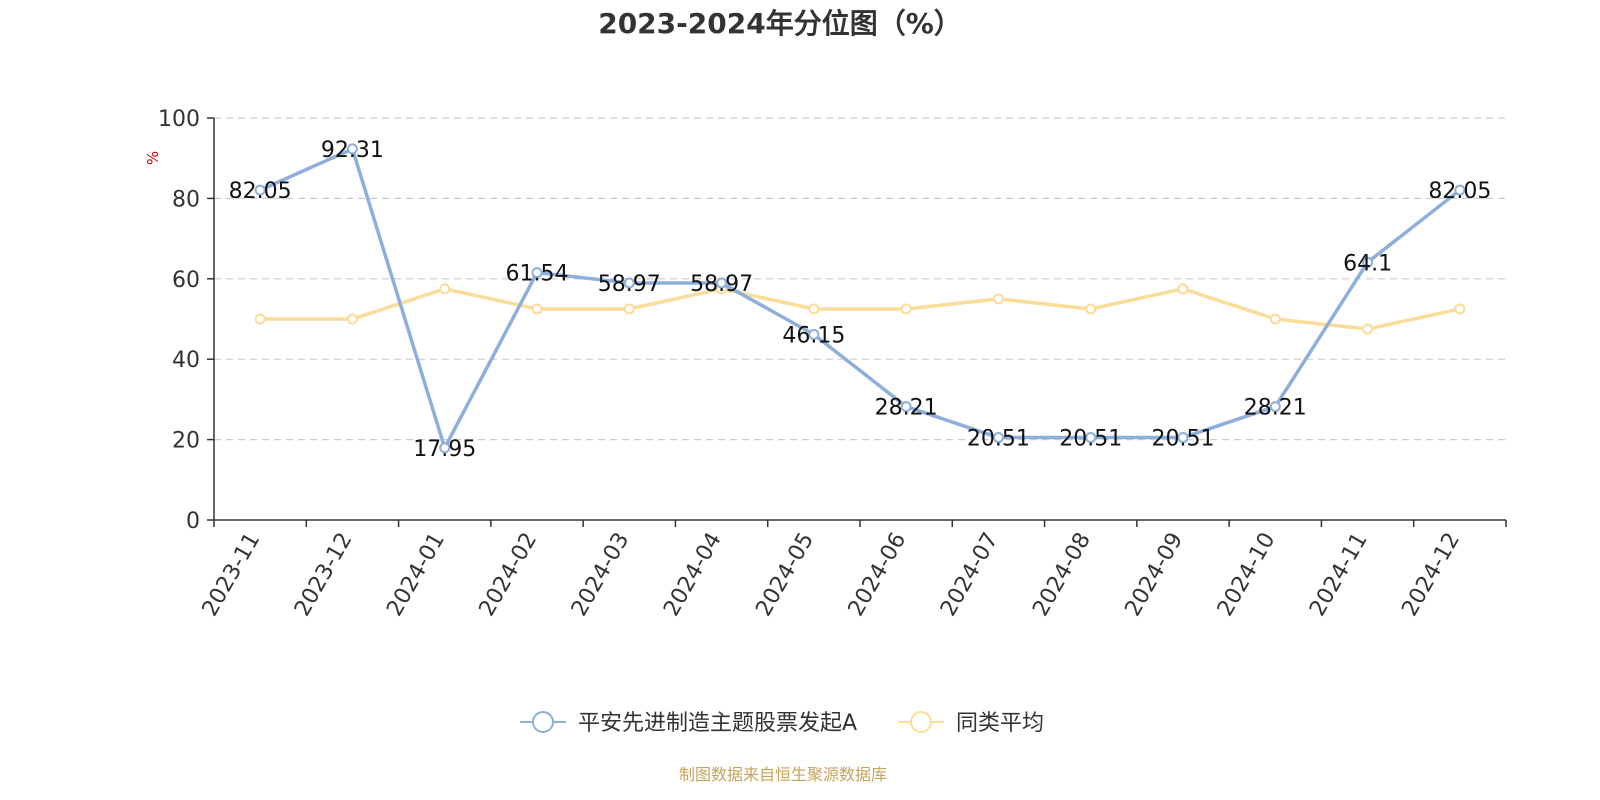 This screenshot has width=1600, height=800. Describe the element at coordinates (509, 575) in the screenshot. I see `x-tick-label: 2024-02` at that location.